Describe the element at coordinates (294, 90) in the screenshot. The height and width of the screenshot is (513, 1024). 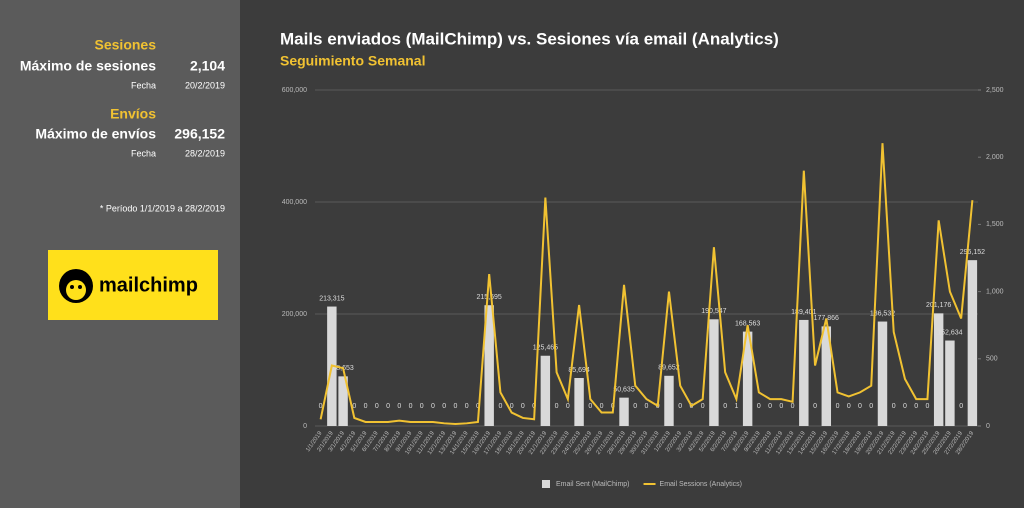
I see `y-tick-label: 600,000` at that location.